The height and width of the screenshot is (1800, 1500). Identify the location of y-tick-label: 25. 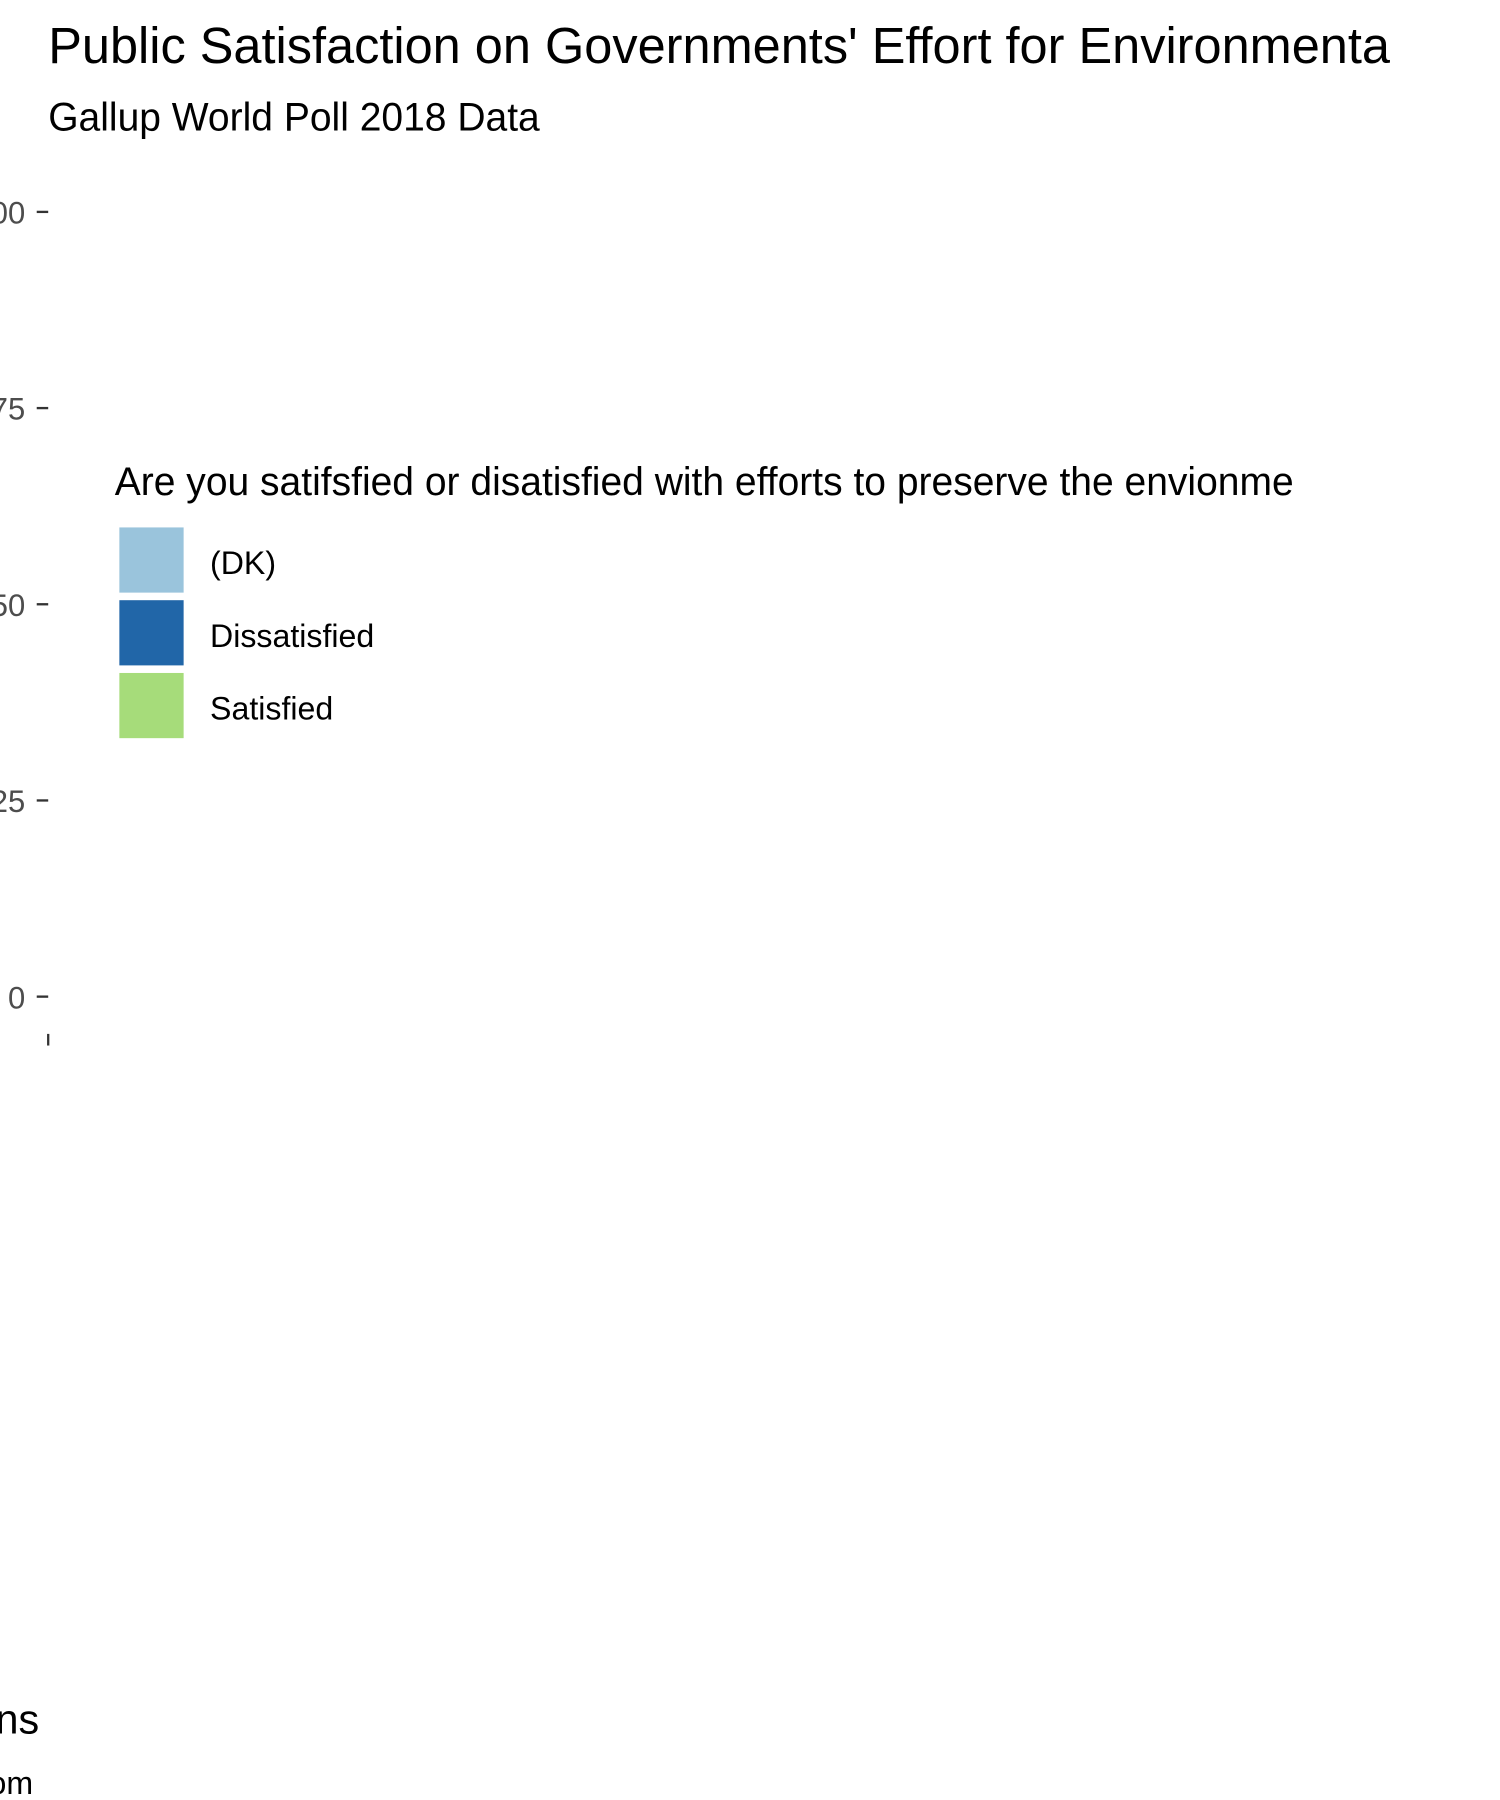
(12, 801).